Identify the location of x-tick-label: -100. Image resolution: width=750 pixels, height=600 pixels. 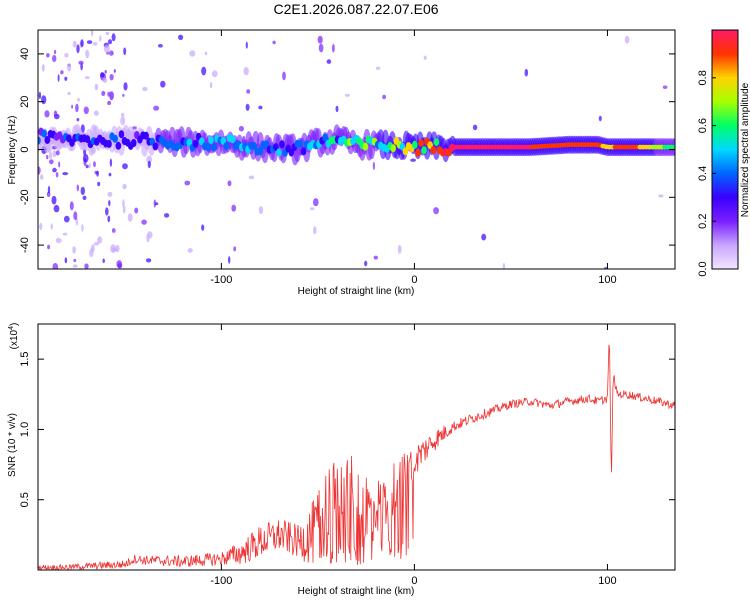
(221, 581).